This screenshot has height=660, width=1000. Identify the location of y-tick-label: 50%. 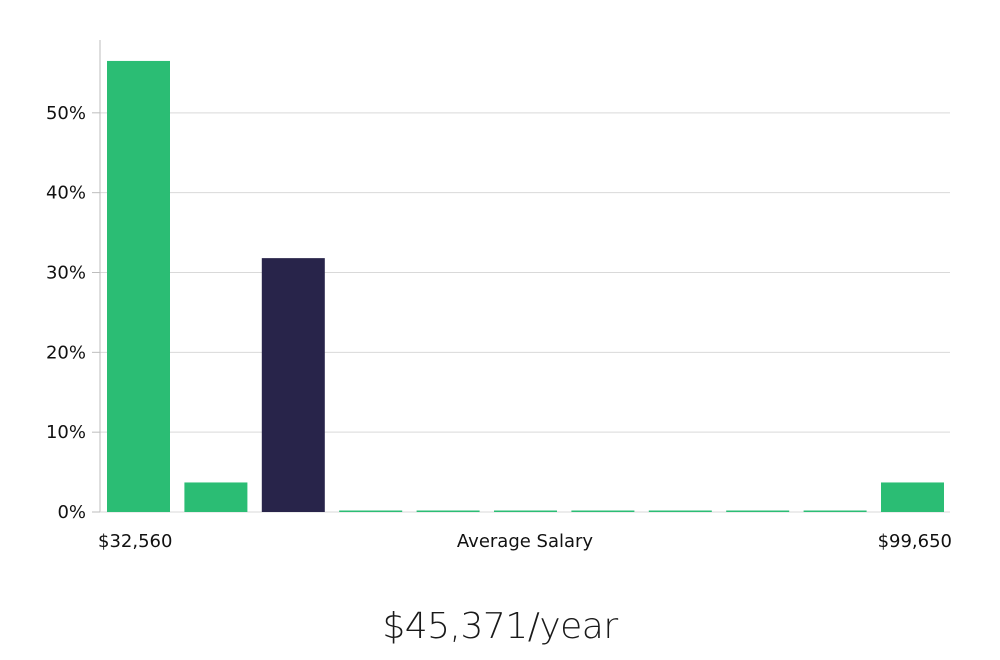
(66, 113).